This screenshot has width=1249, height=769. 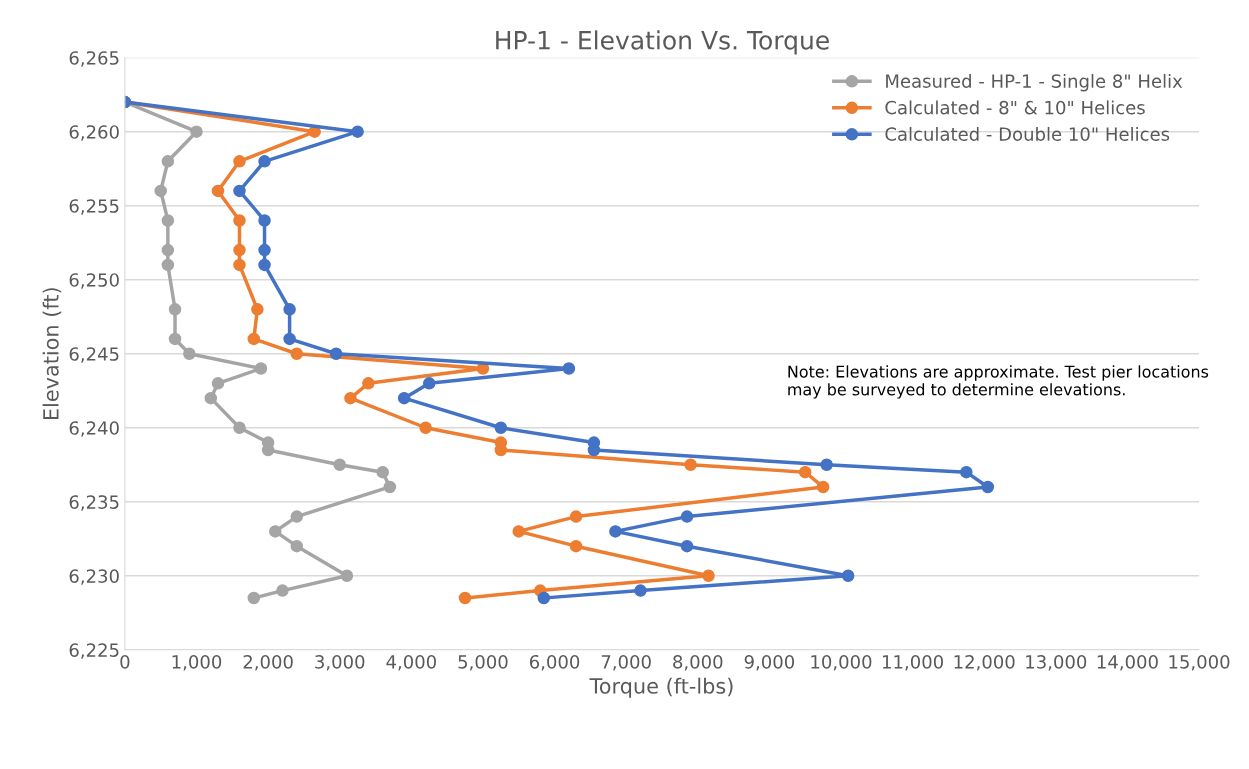 What do you see at coordinates (626, 662) in the screenshot?
I see `x-tick-label: 7,000` at bounding box center [626, 662].